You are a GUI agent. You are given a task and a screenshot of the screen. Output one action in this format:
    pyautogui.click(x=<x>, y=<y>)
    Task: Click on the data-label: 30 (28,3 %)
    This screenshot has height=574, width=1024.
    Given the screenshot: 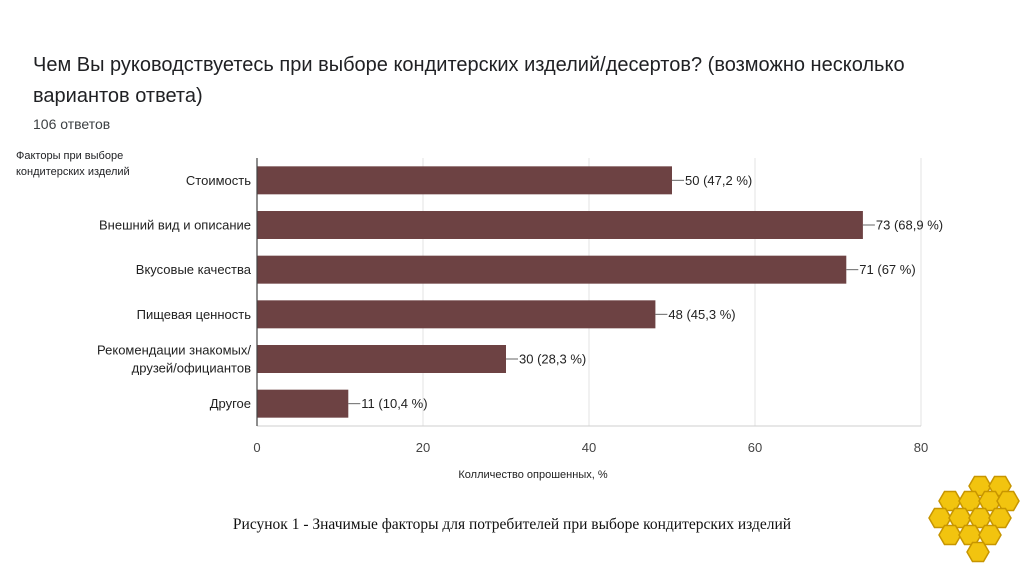 What is the action you would take?
    pyautogui.click(x=552, y=359)
    